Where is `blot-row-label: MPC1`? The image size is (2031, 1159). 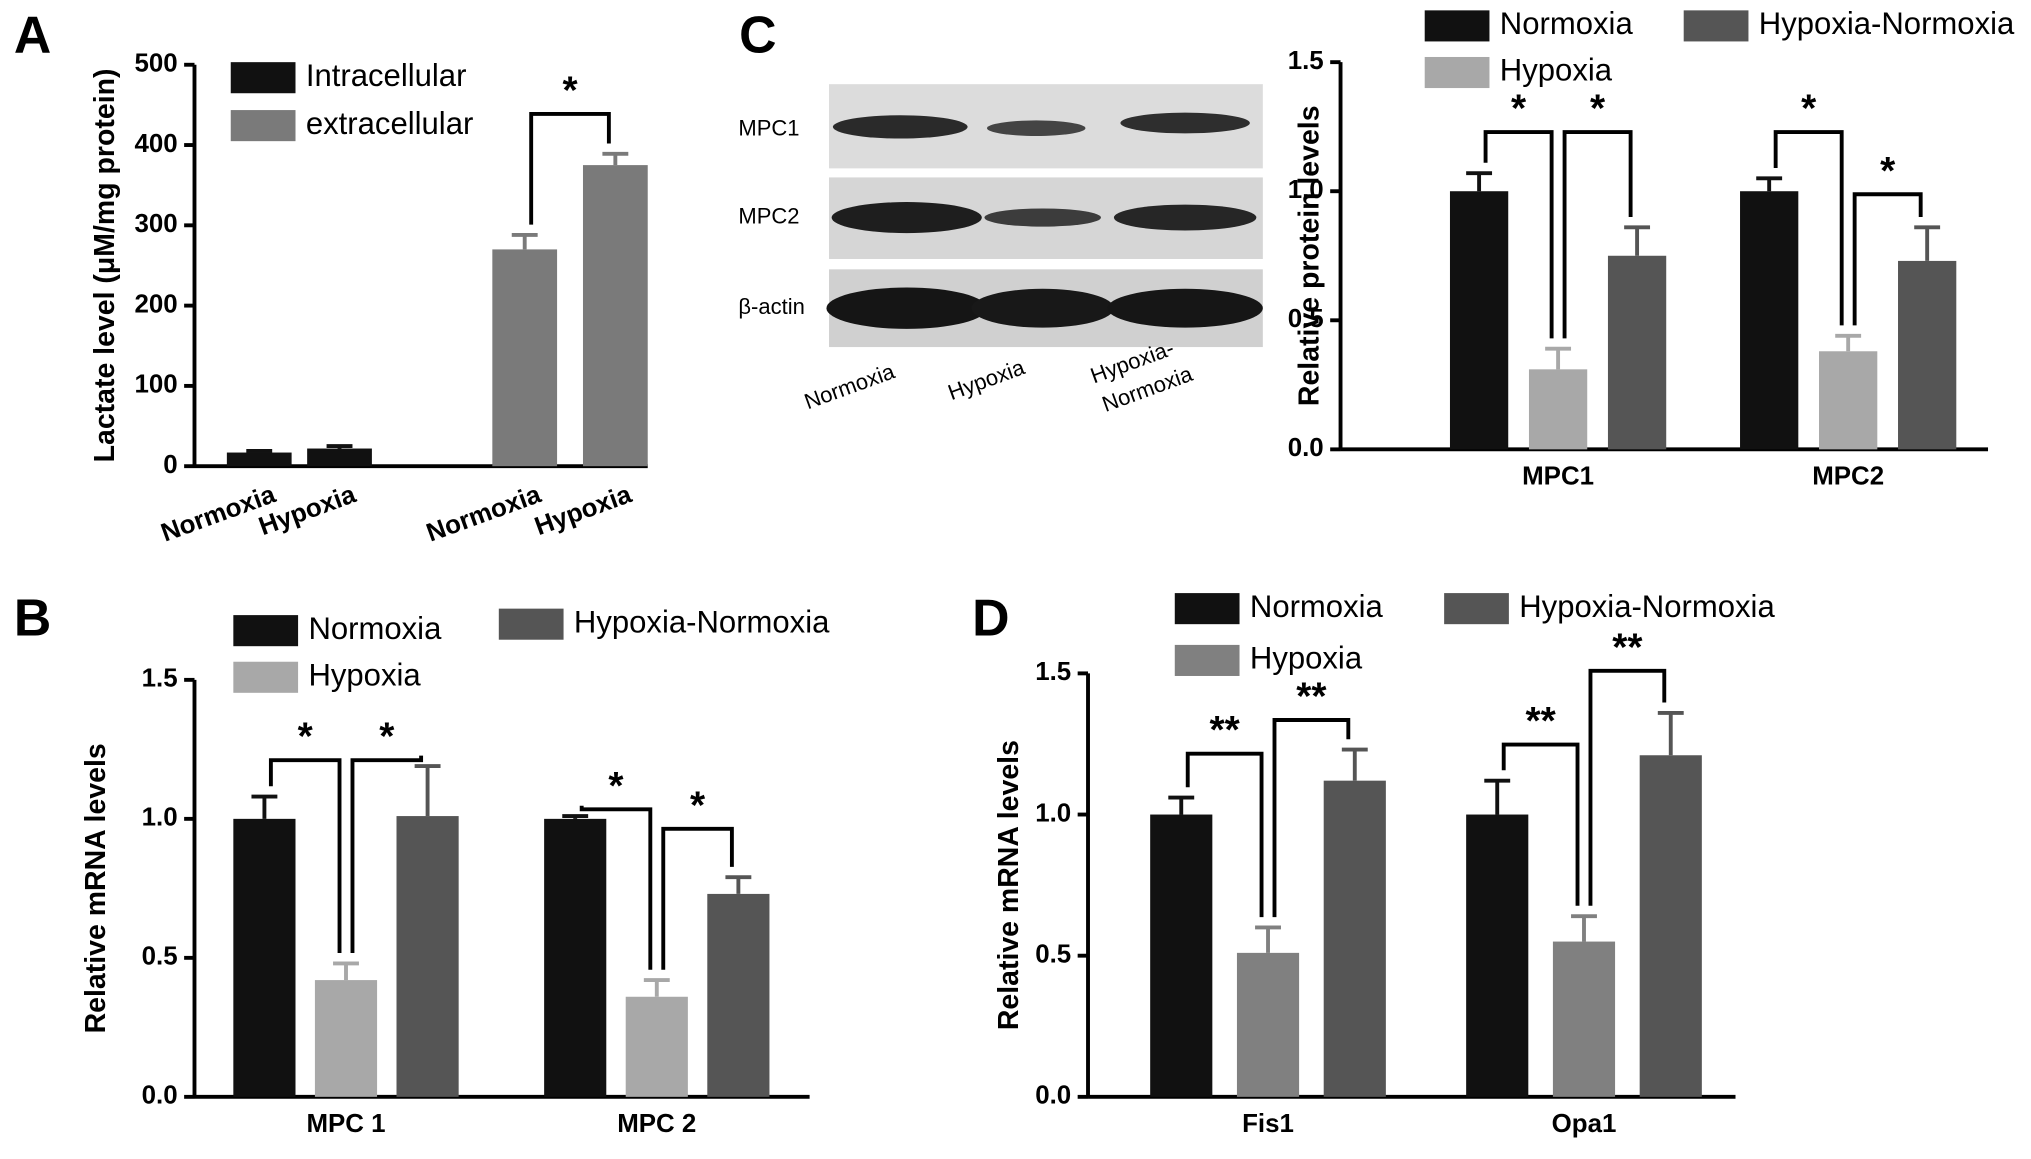
blot-row-label: MPC1 is located at coordinates (768, 127).